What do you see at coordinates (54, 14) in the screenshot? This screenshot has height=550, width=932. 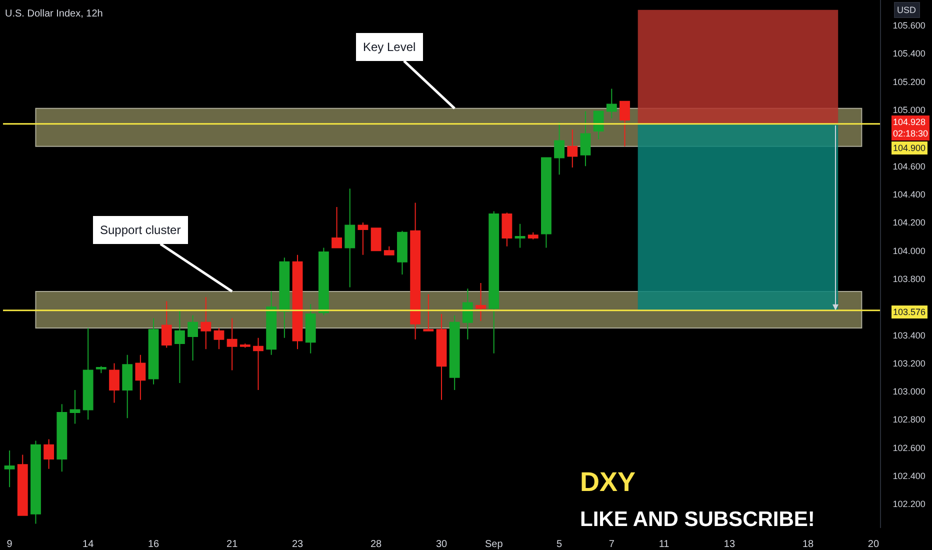 I see `text: U.S. Dollar Index, 12h` at bounding box center [54, 14].